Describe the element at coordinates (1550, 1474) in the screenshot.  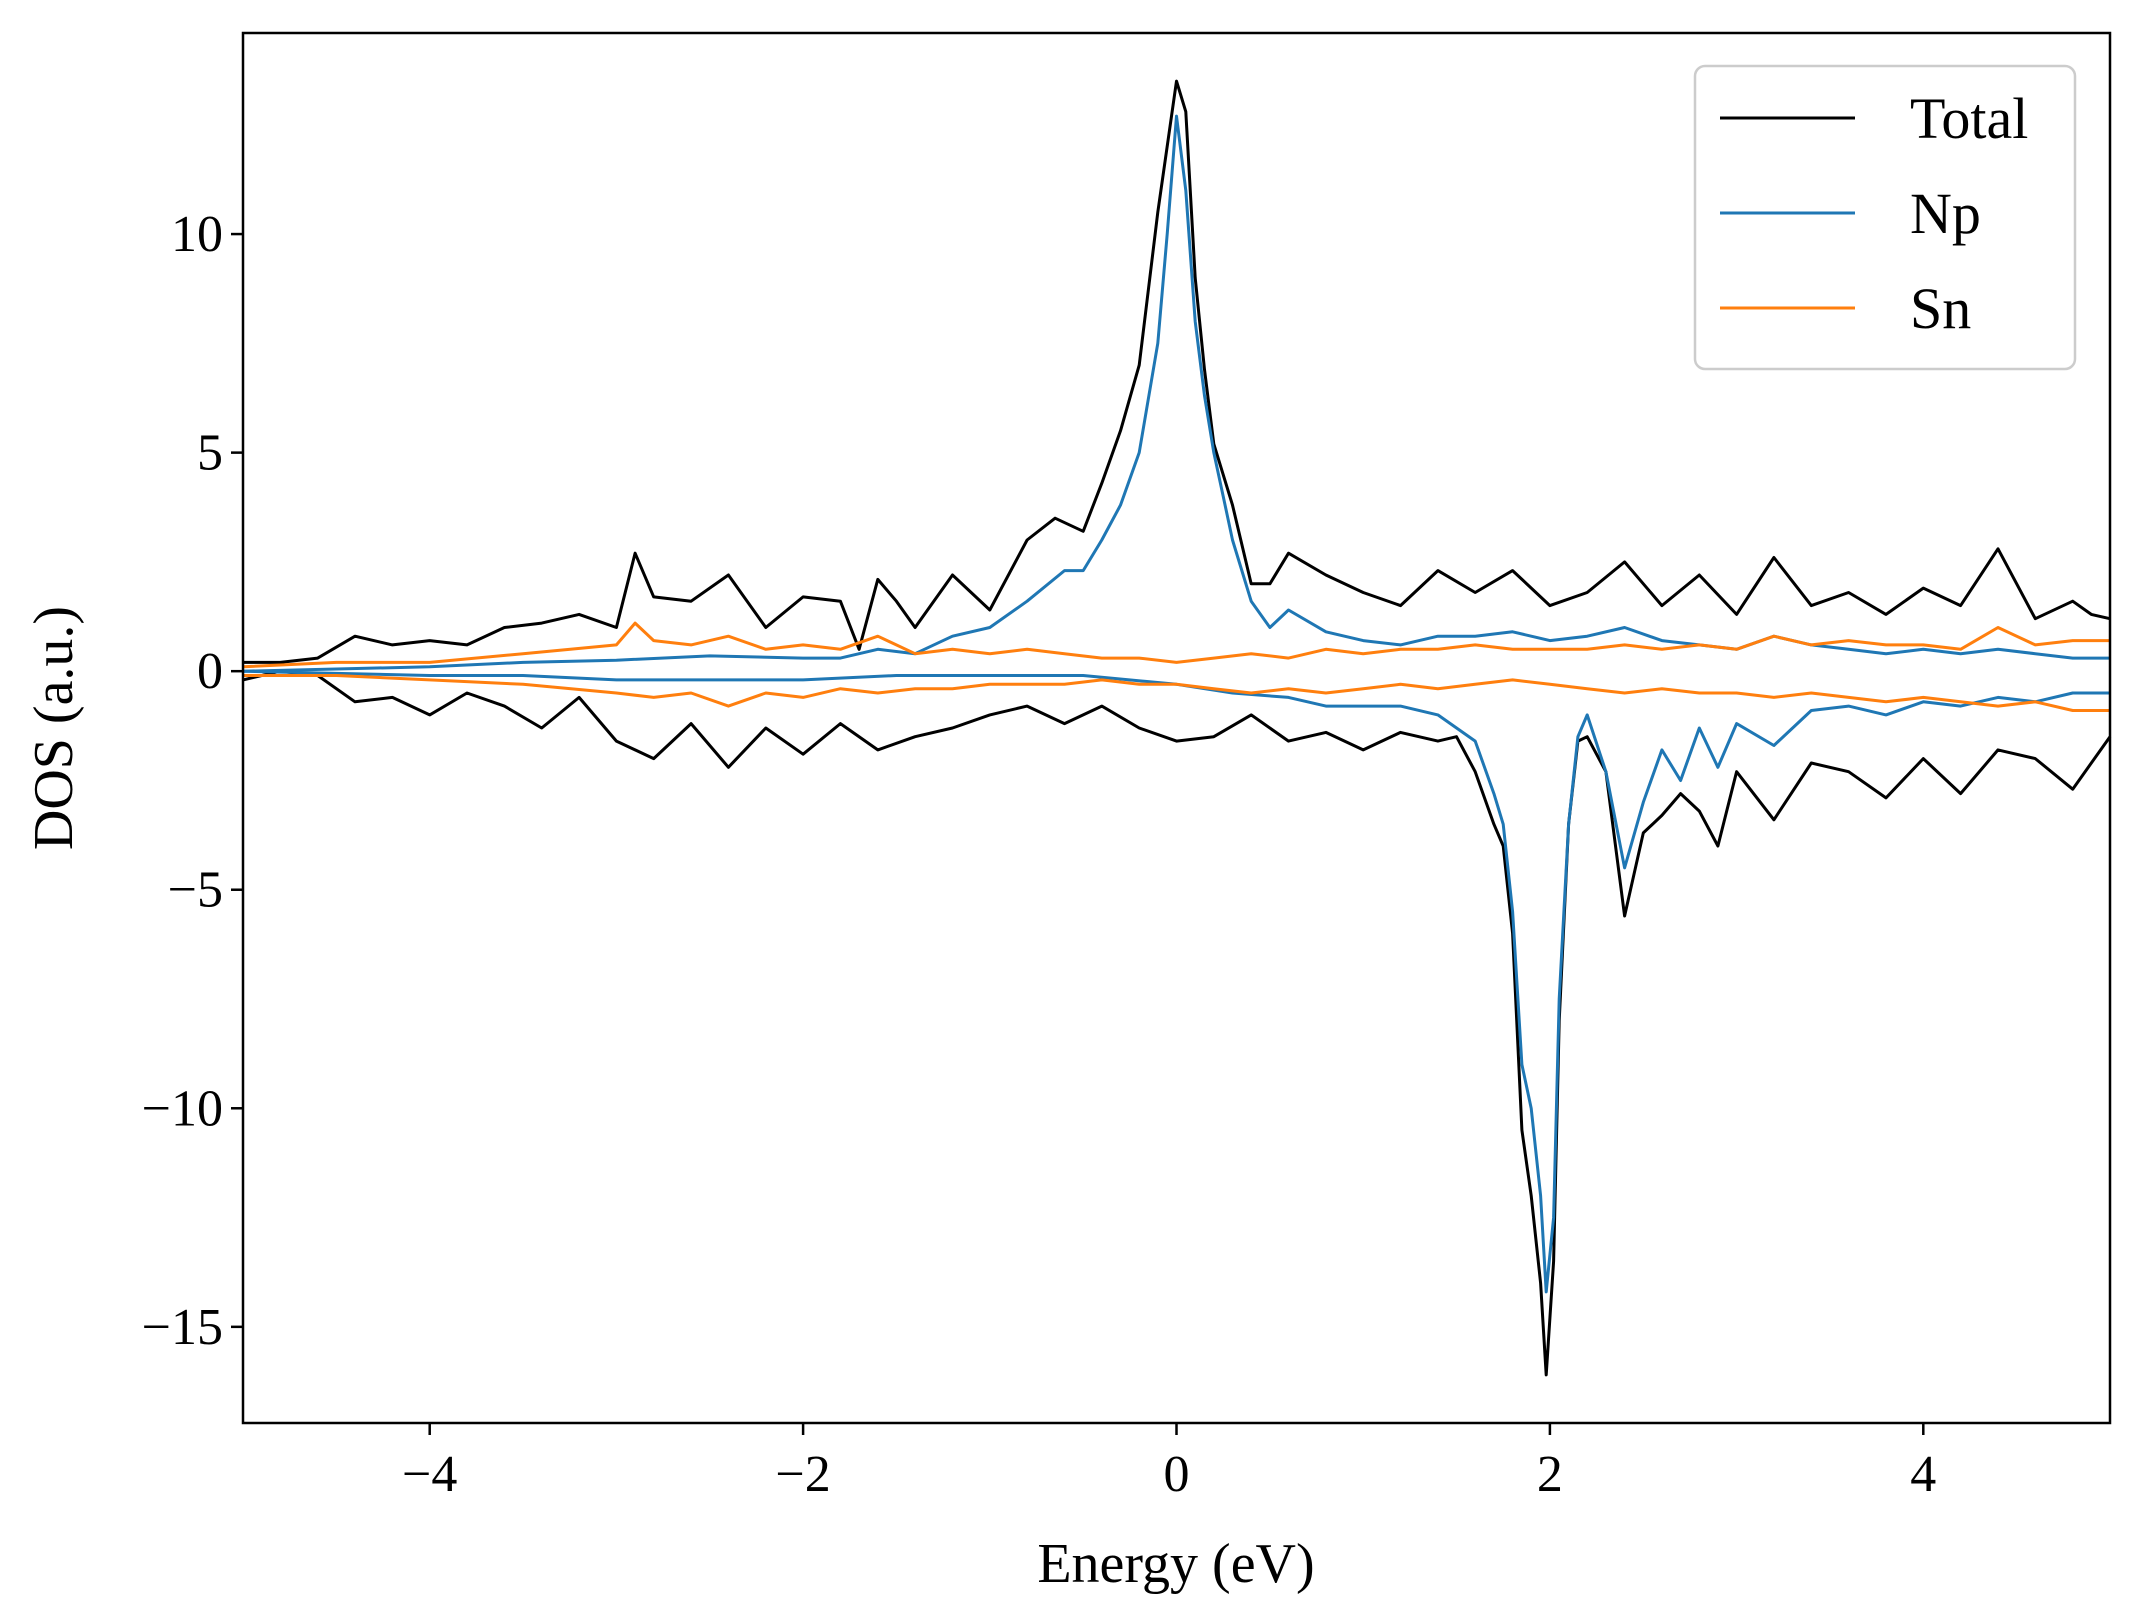
I see `x-tick-label: 2` at that location.